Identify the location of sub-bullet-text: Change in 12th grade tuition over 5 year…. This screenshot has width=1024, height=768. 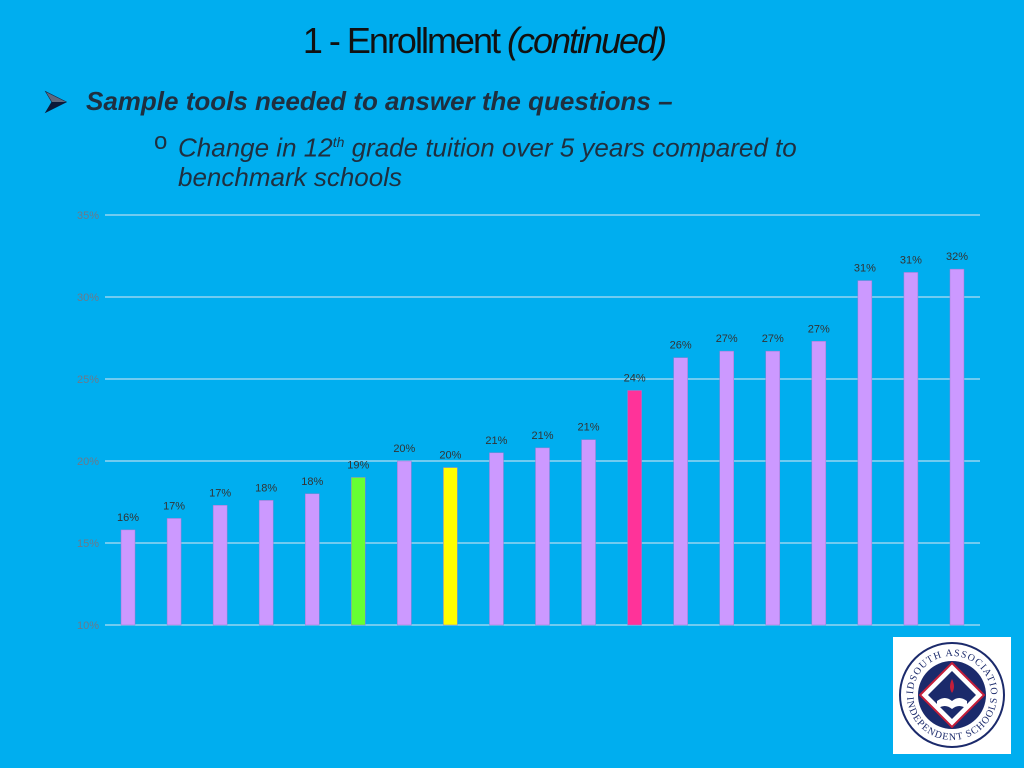
(538, 160).